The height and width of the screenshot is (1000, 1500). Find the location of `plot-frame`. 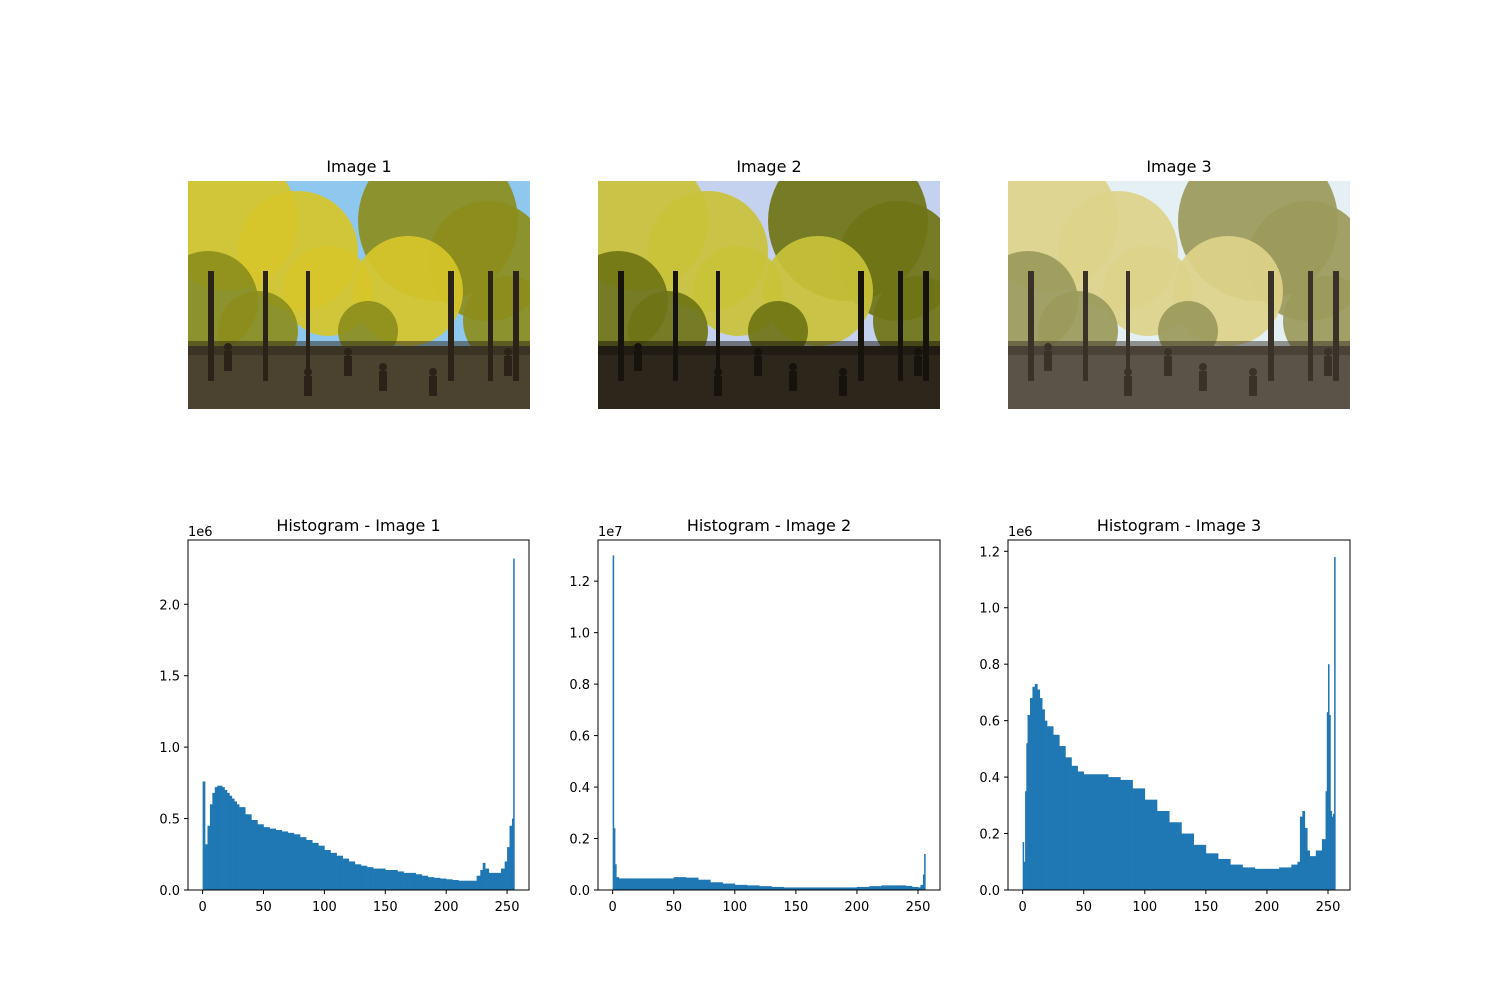

plot-frame is located at coordinates (1179, 715).